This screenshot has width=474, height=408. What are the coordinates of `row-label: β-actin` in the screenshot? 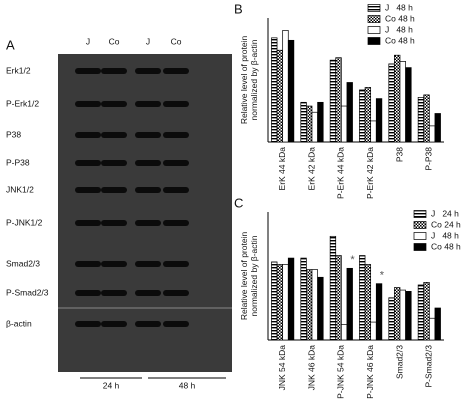 It's located at (19, 323).